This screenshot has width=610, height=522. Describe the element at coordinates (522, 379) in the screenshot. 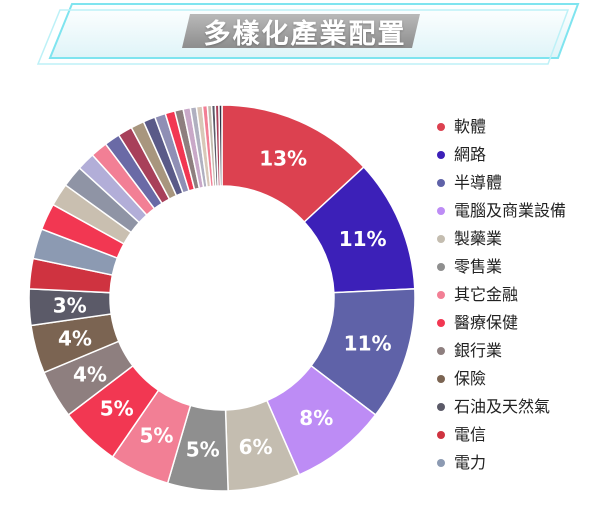

I see `legend-item: 保險` at that location.